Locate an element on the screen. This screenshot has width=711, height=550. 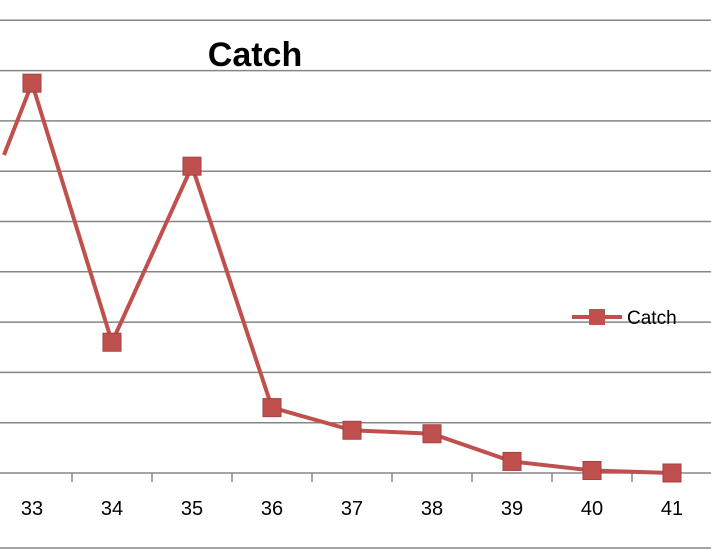
x-tick-label: 37 is located at coordinates (352, 509).